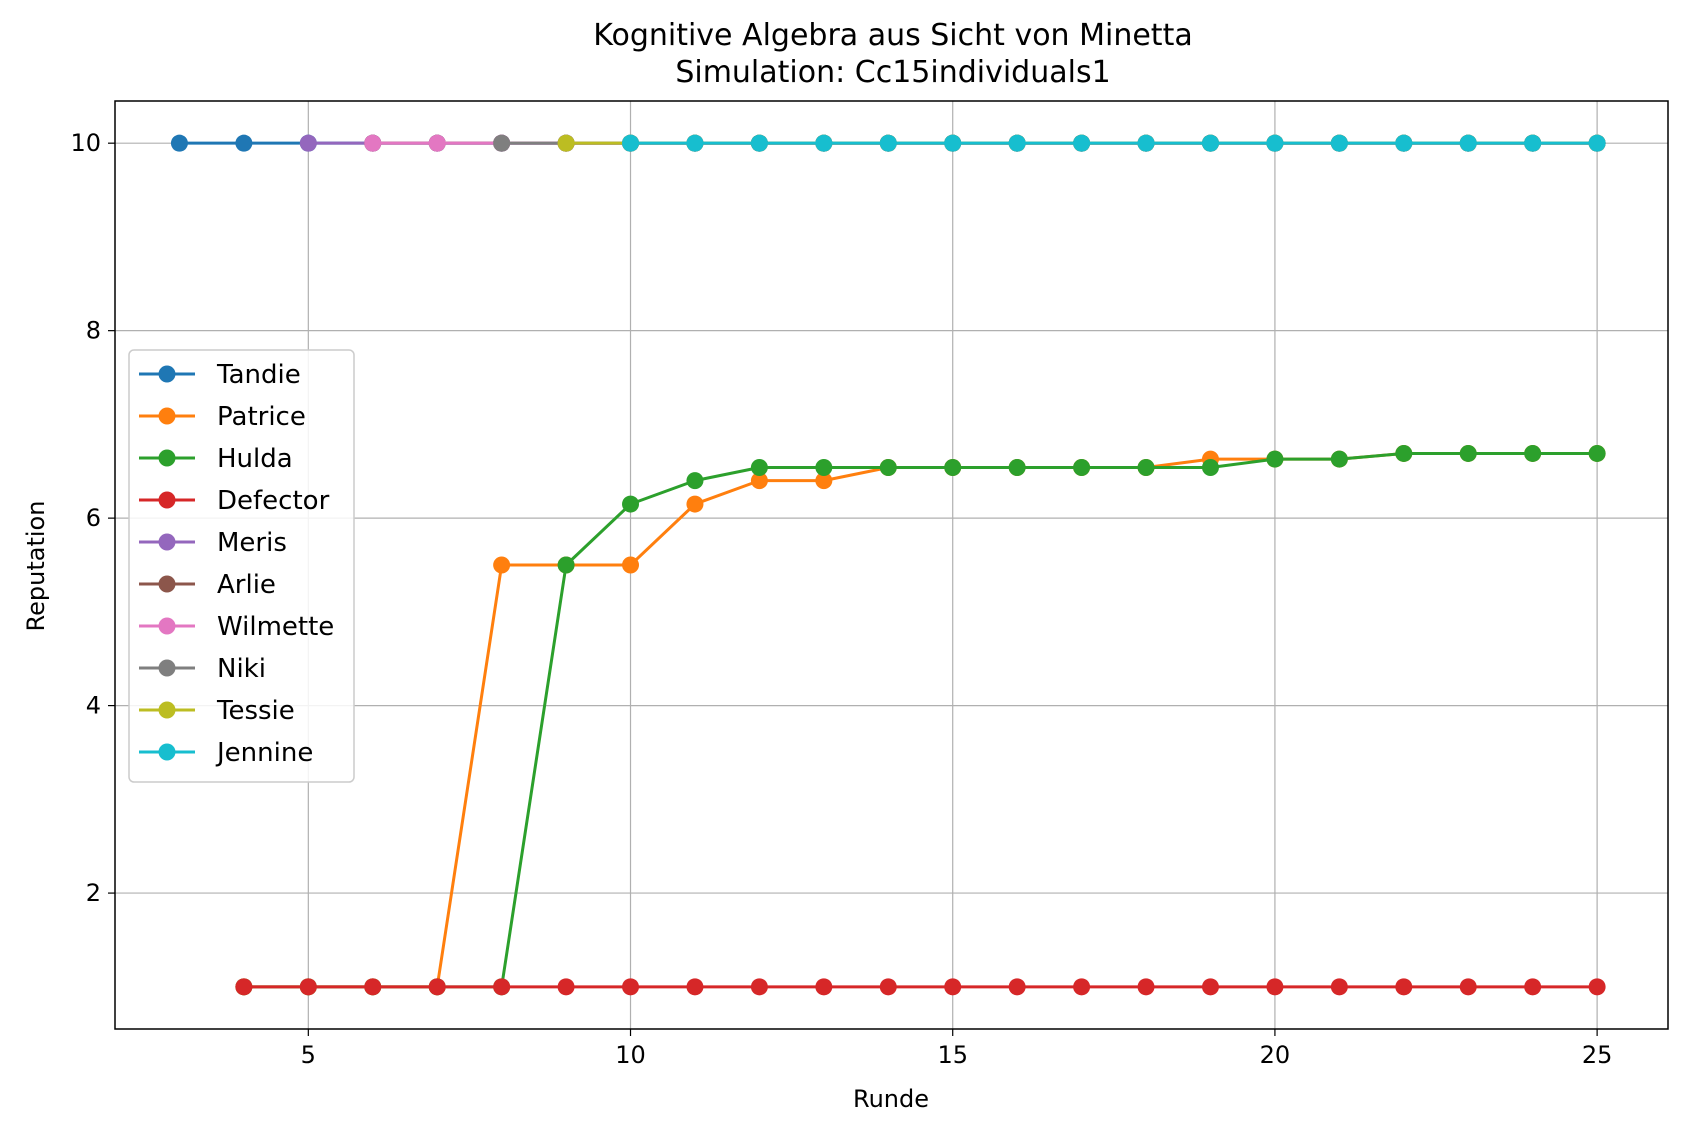  What do you see at coordinates (892, 35) in the screenshot?
I see `chart-title: Kognitive Algebra aus Sicht von Minetta` at bounding box center [892, 35].